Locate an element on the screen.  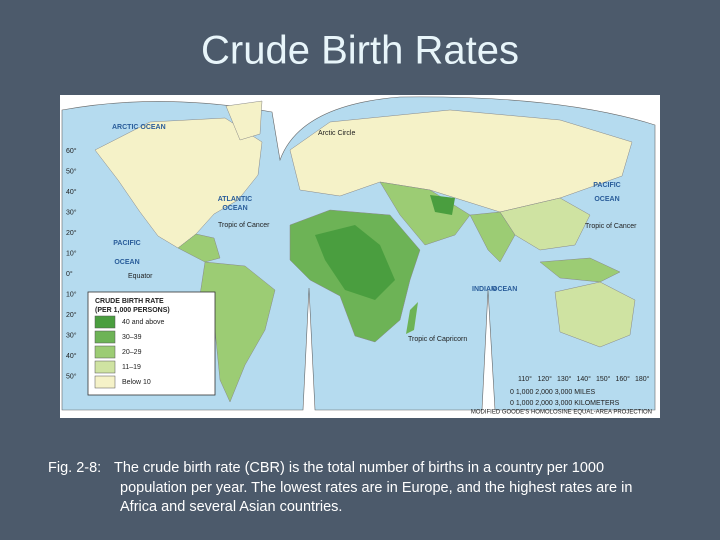
slide-title: Crude Birth Rates is located at coordinates (360, 51).